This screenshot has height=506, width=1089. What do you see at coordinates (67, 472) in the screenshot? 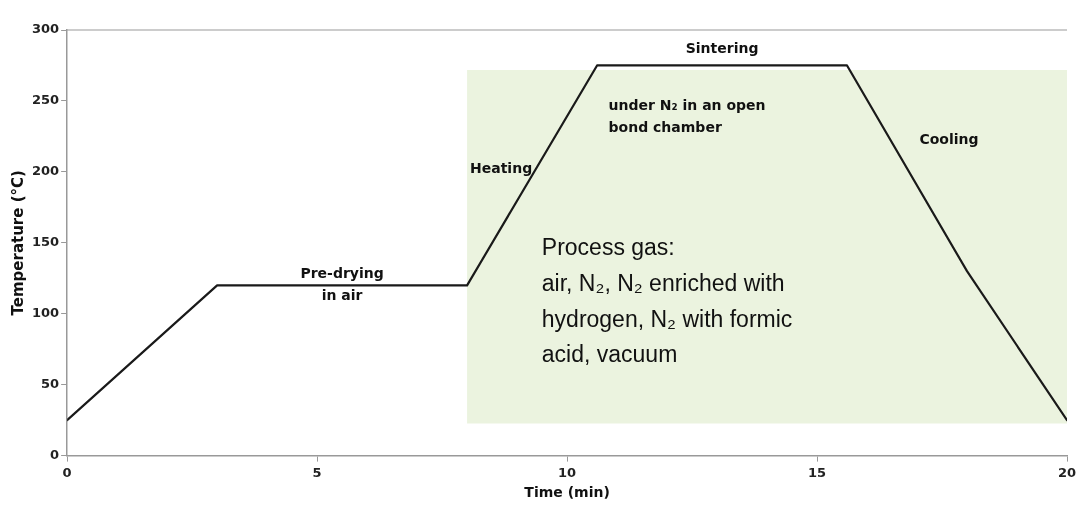
I see `x-tick-label: 0` at bounding box center [67, 472].